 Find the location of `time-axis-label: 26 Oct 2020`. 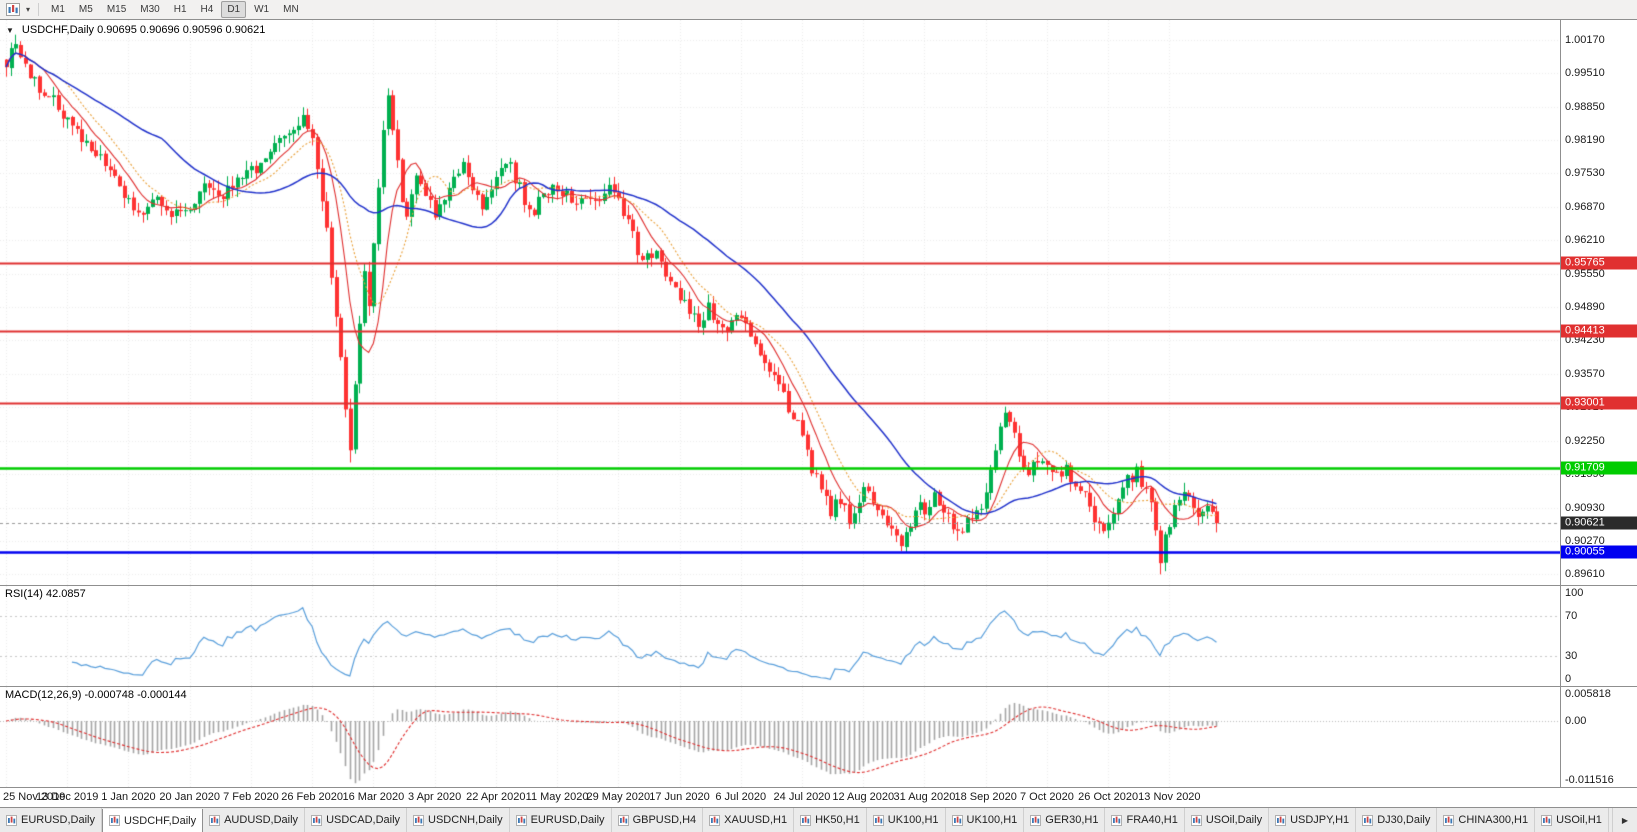

time-axis-label: 26 Oct 2020 is located at coordinates (1108, 797).